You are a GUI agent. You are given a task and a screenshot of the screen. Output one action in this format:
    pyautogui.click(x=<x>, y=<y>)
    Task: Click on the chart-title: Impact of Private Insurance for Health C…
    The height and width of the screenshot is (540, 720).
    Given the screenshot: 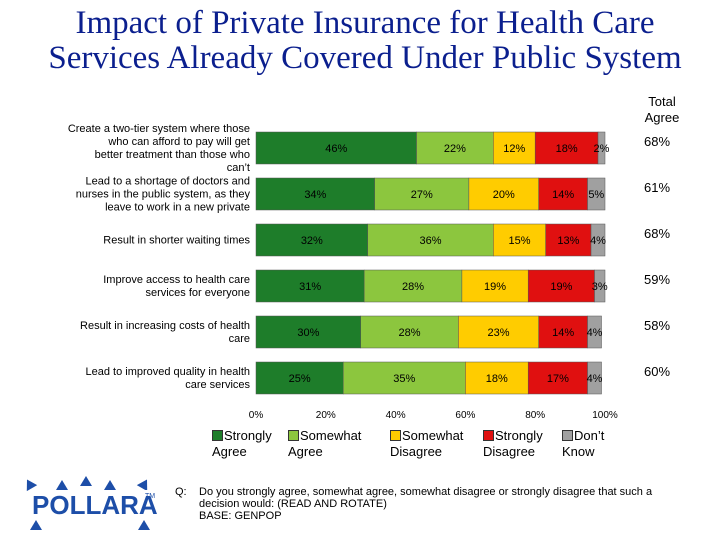 What is the action you would take?
    pyautogui.click(x=365, y=40)
    